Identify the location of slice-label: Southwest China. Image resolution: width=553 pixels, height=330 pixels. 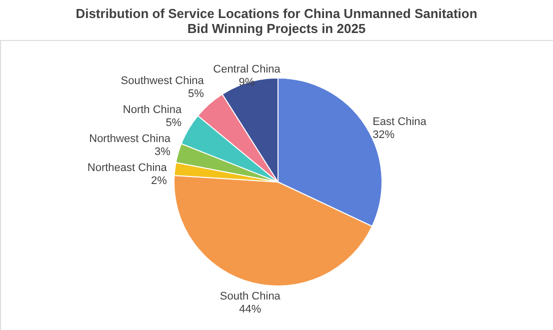
(162, 80).